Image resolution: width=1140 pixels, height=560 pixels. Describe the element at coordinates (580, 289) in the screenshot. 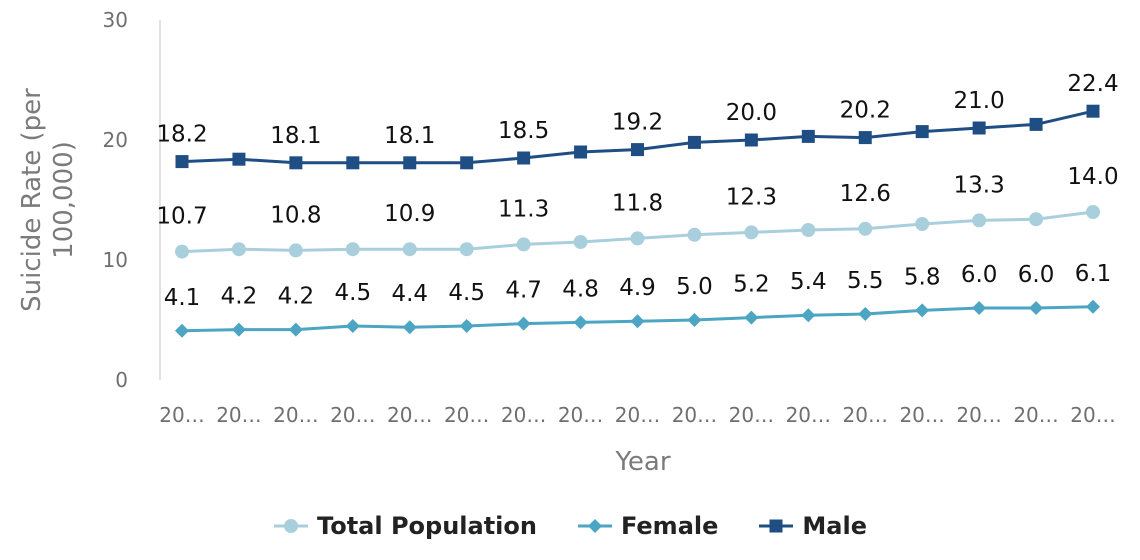

I see `data-label: 4.8` at that location.